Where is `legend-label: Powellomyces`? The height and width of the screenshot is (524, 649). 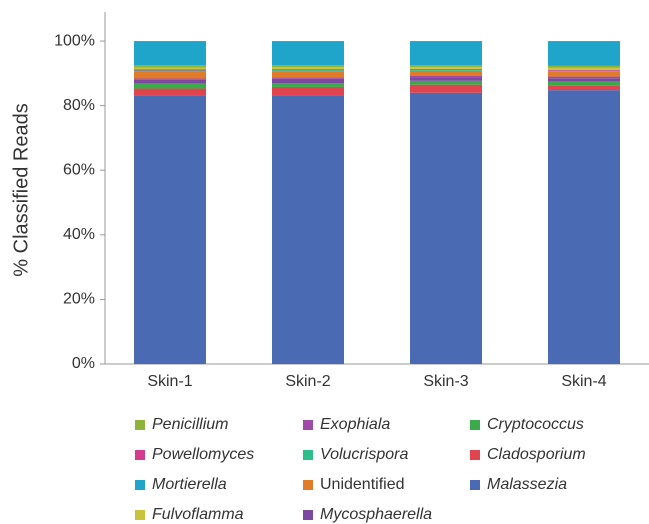
legend-label: Powellomyces is located at coordinates (203, 454).